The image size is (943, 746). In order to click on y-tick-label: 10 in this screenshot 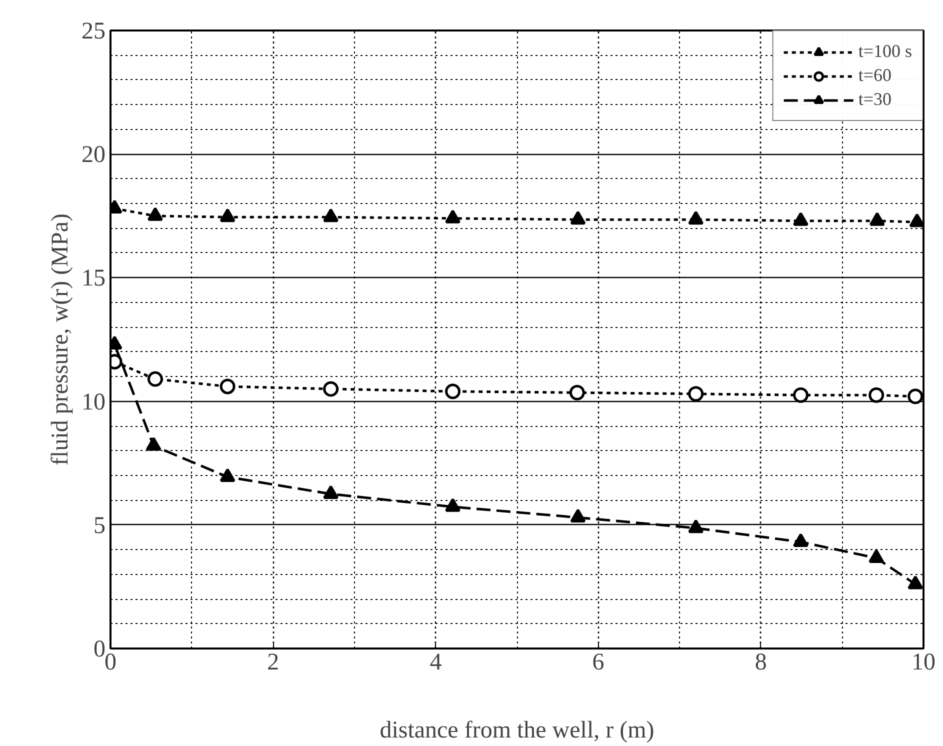, I will do `click(94, 402)`.